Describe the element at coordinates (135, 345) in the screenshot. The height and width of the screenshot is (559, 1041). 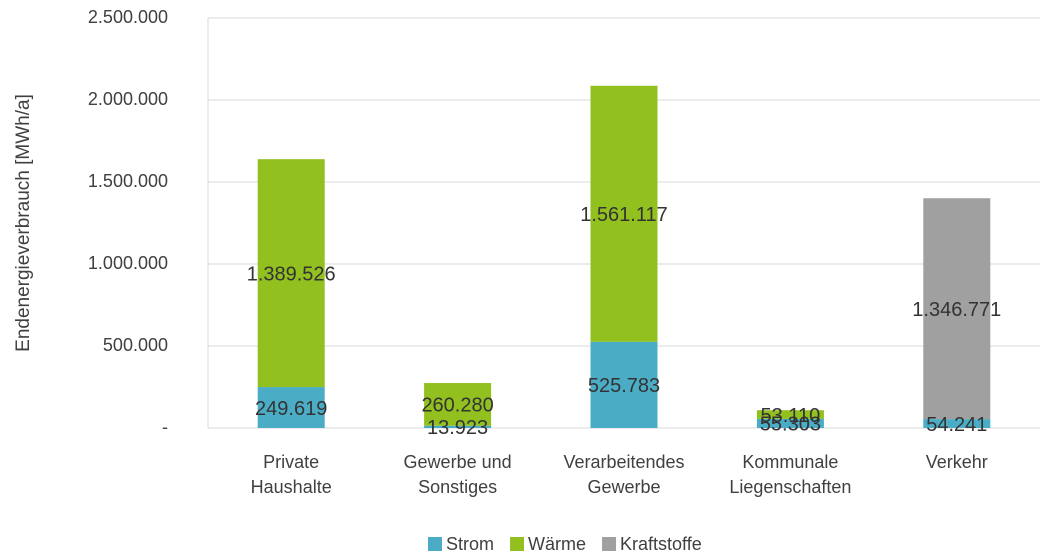
I see `y-tick-label: 500.000` at that location.